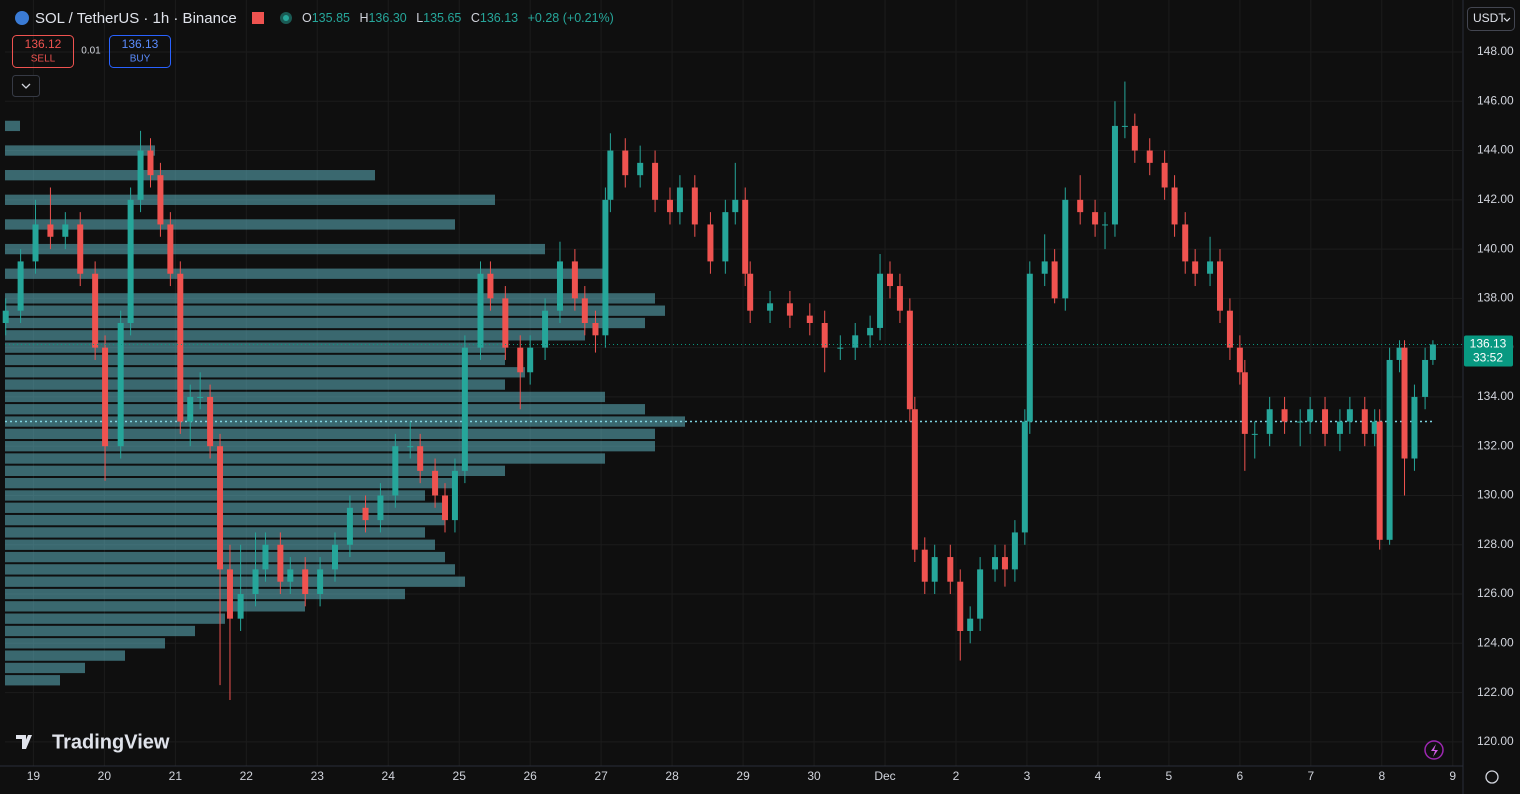 The height and width of the screenshot is (794, 1520). What do you see at coordinates (743, 776) in the screenshot?
I see `x-tick-label: 29` at bounding box center [743, 776].